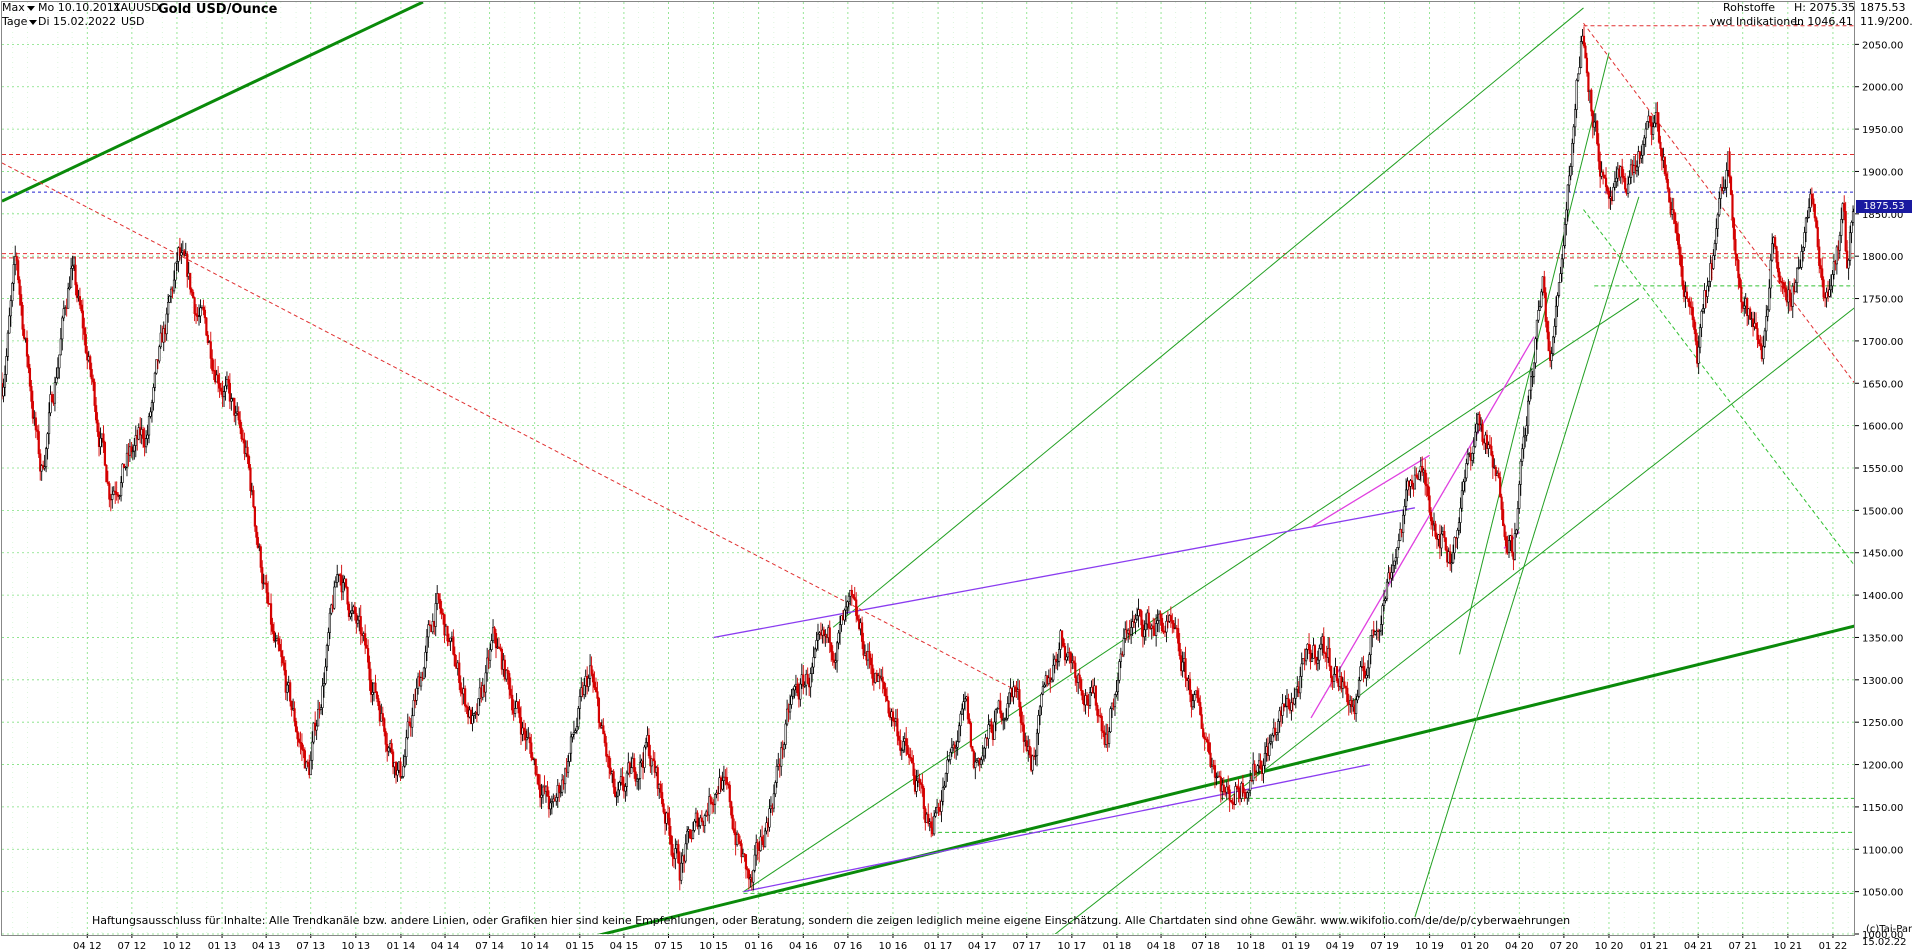 The height and width of the screenshot is (952, 1912). I want to click on x-tick-label: 04 21, so click(1698, 946).